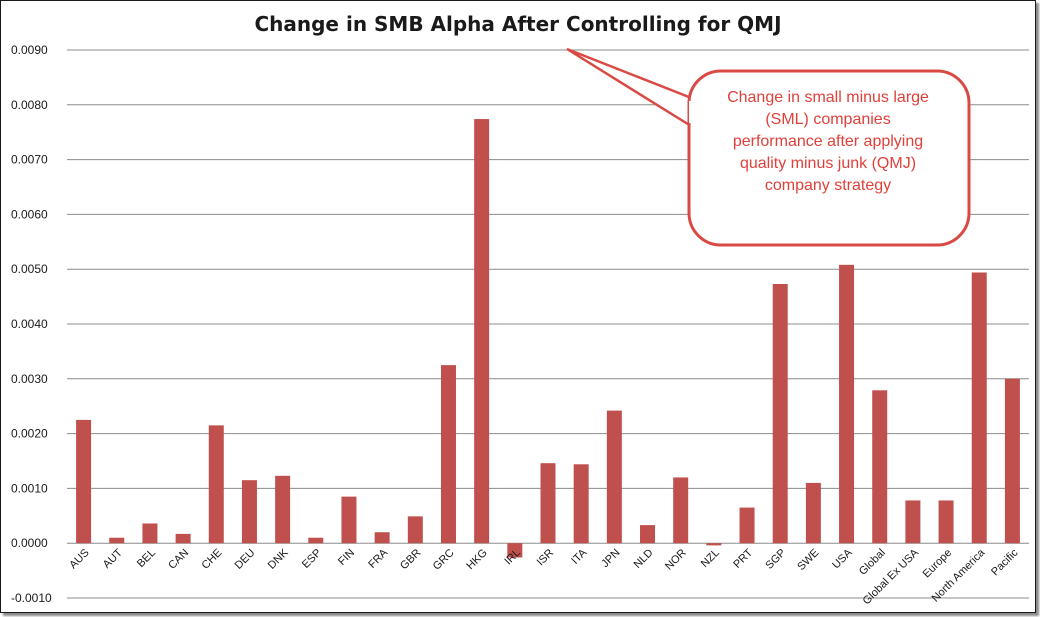  Describe the element at coordinates (29, 543) in the screenshot. I see `y-tick-label: 0.0000` at that location.